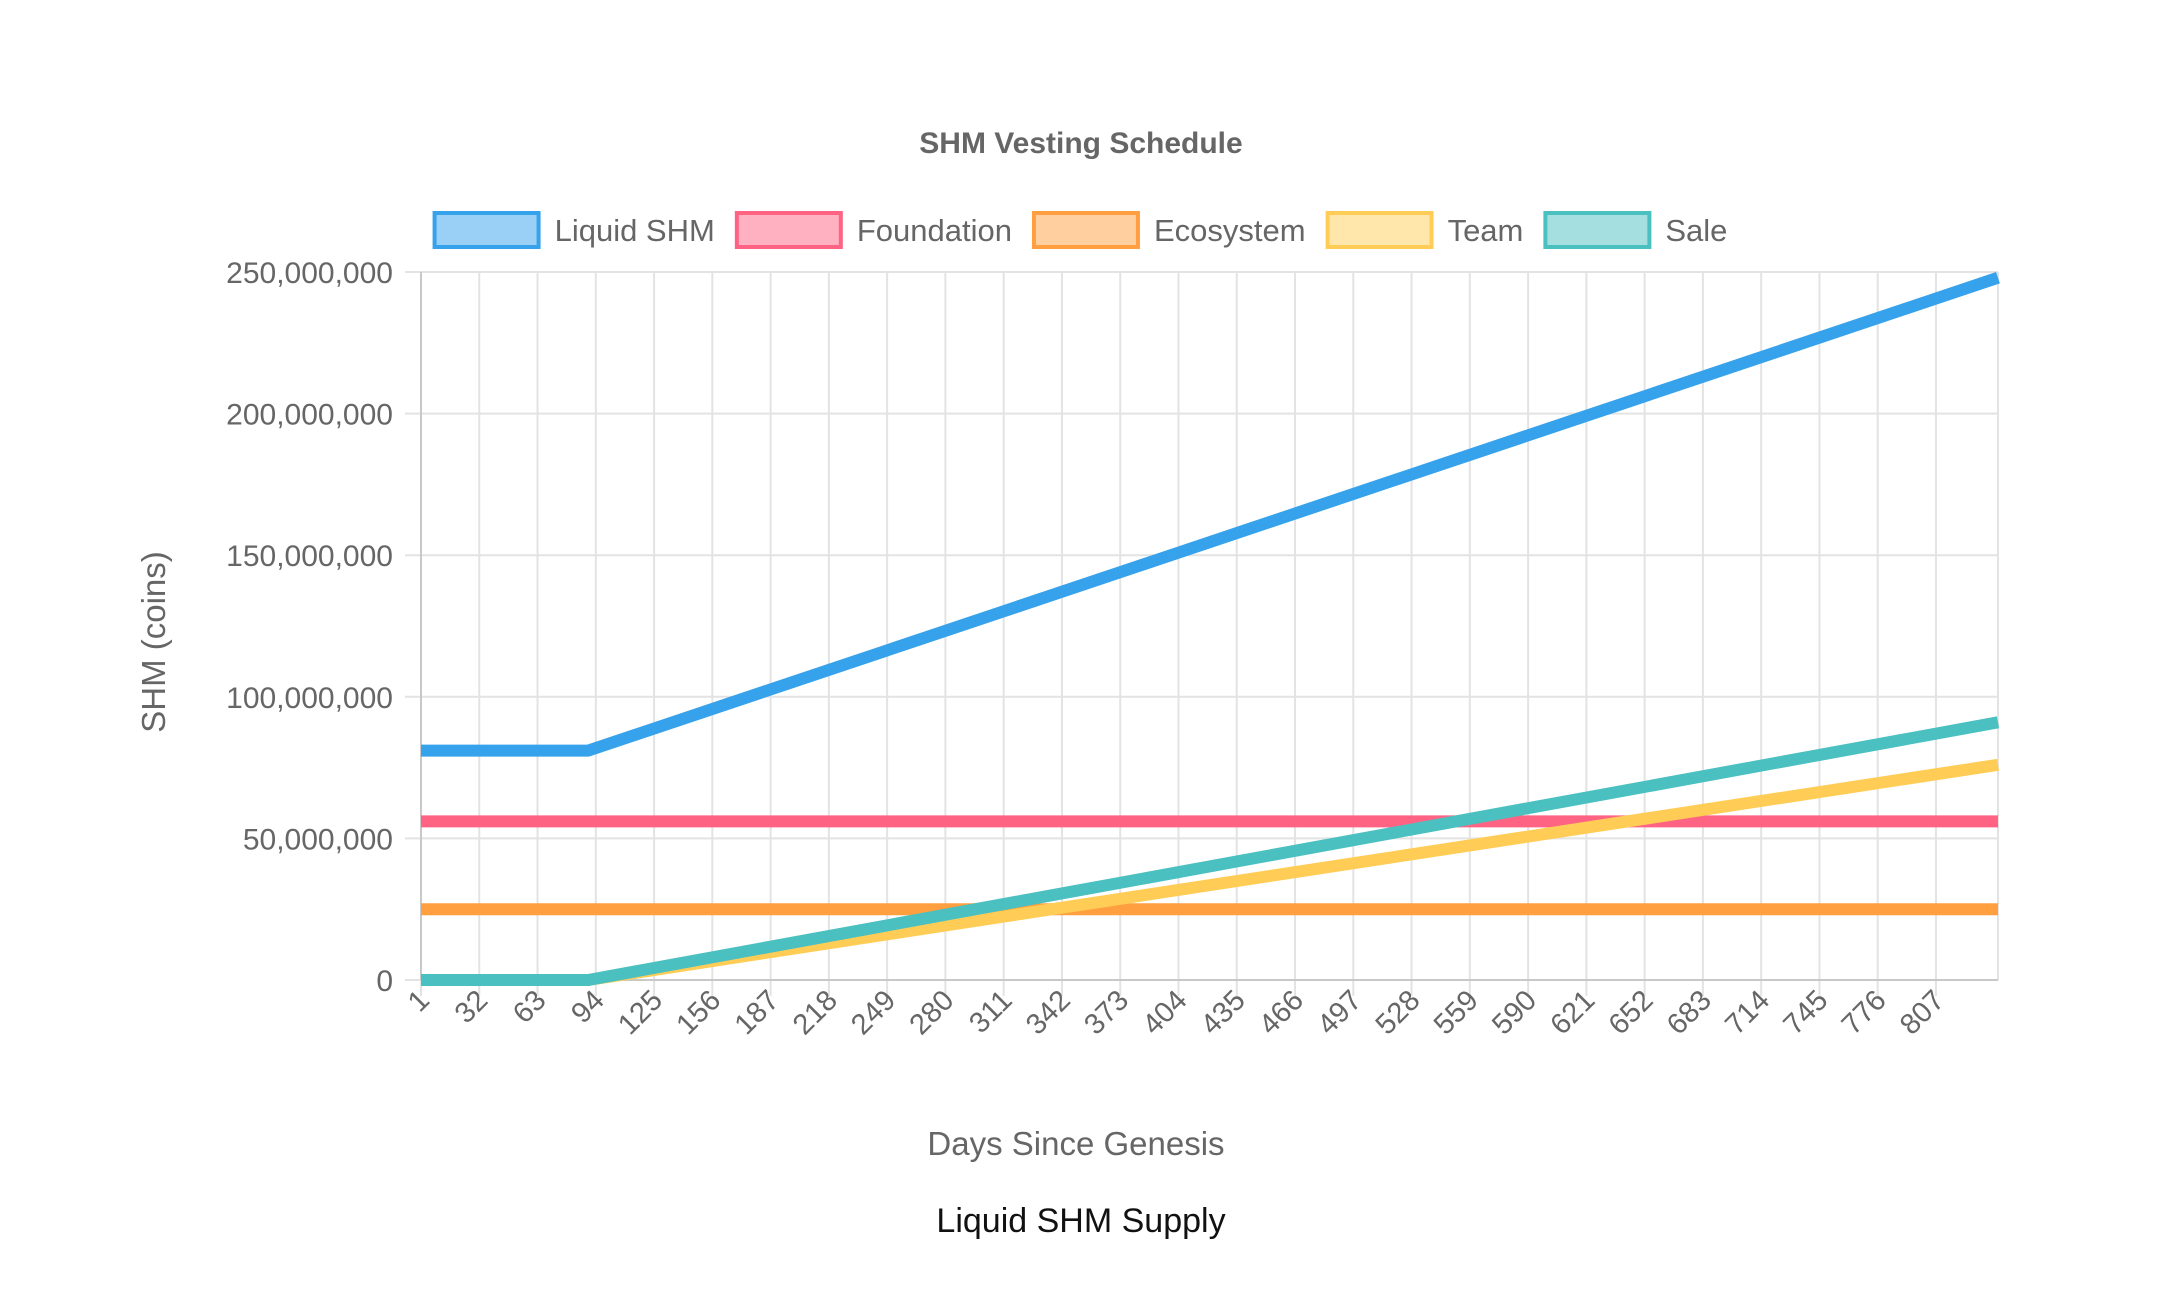 Image resolution: width=2162 pixels, height=1308 pixels. What do you see at coordinates (309, 415) in the screenshot?
I see `y-tick-label: 200,000,000` at bounding box center [309, 415].